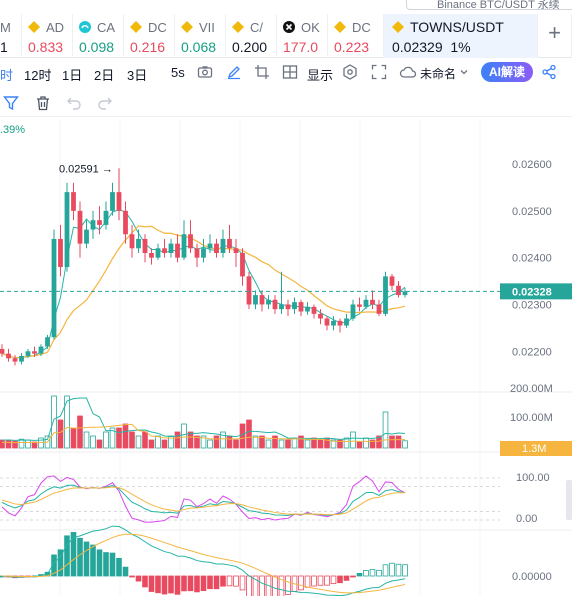 Image resolution: width=572 pixels, height=596 pixels. Describe the element at coordinates (43, 103) in the screenshot. I see `trash-icon` at that location.